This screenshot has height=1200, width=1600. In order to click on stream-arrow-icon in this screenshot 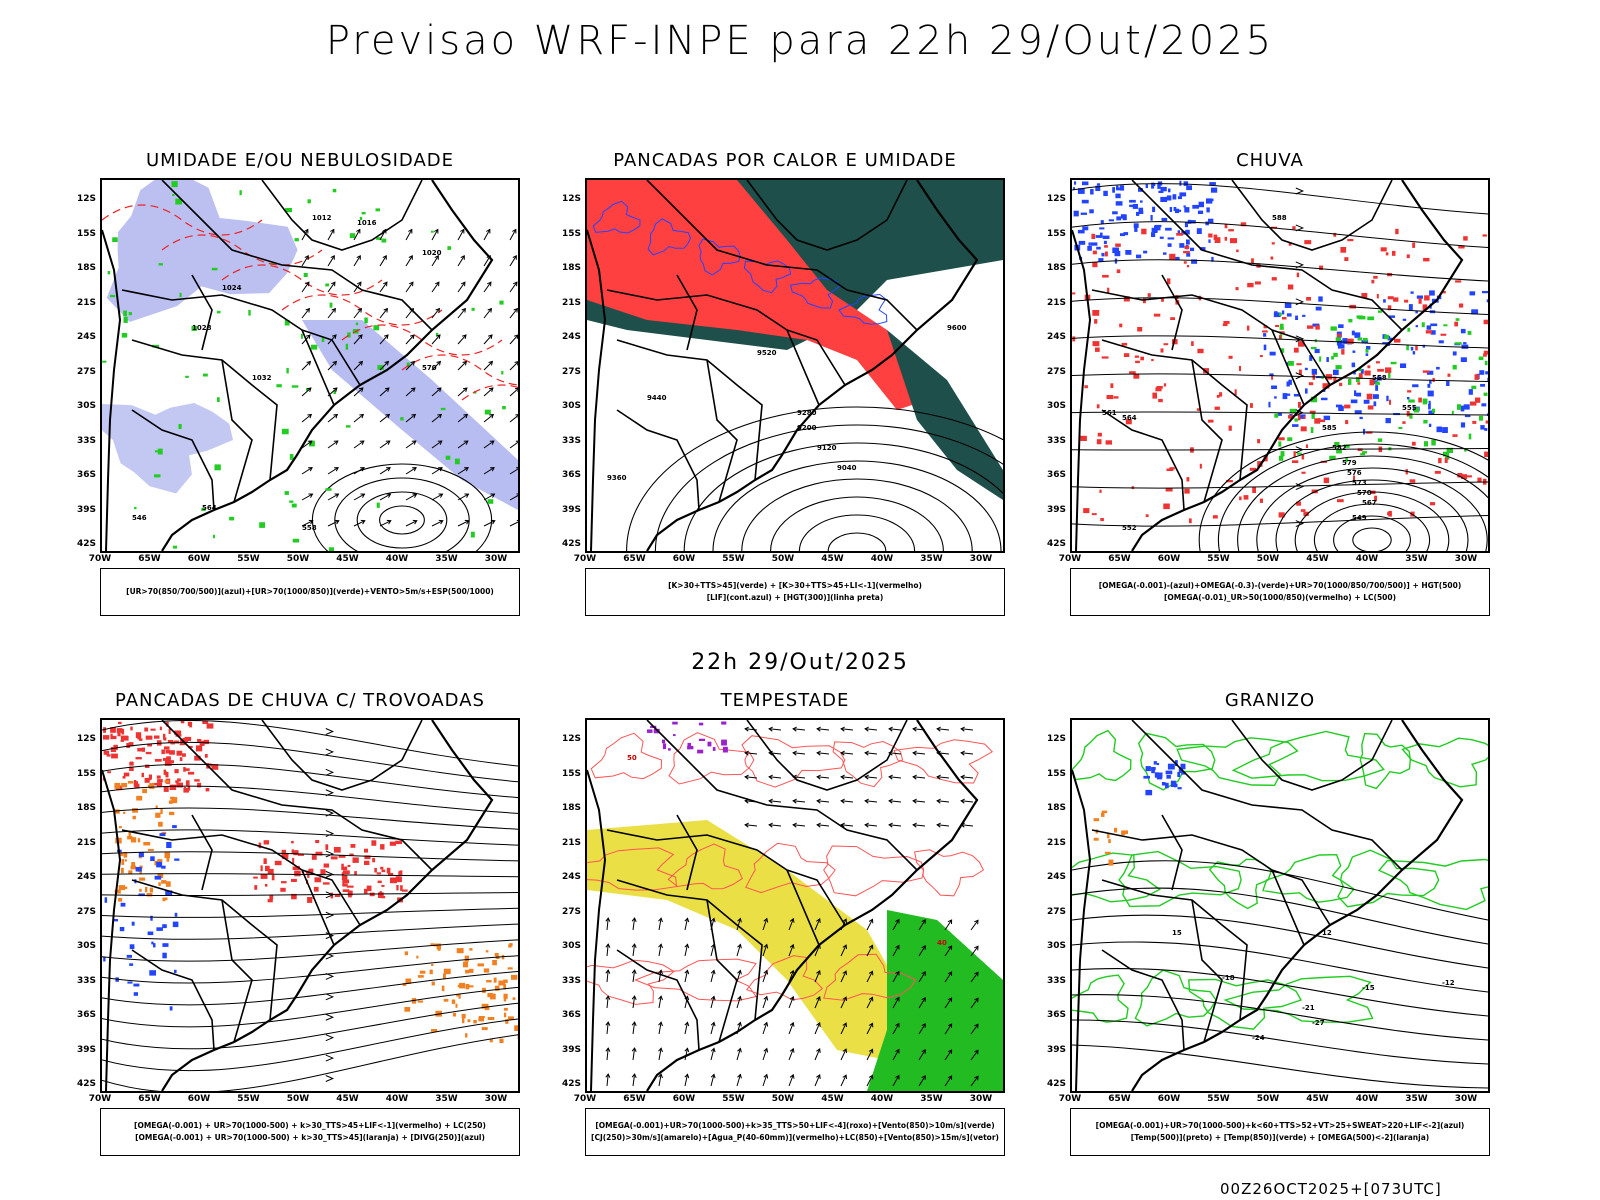, I will do `click(330, 813)`.